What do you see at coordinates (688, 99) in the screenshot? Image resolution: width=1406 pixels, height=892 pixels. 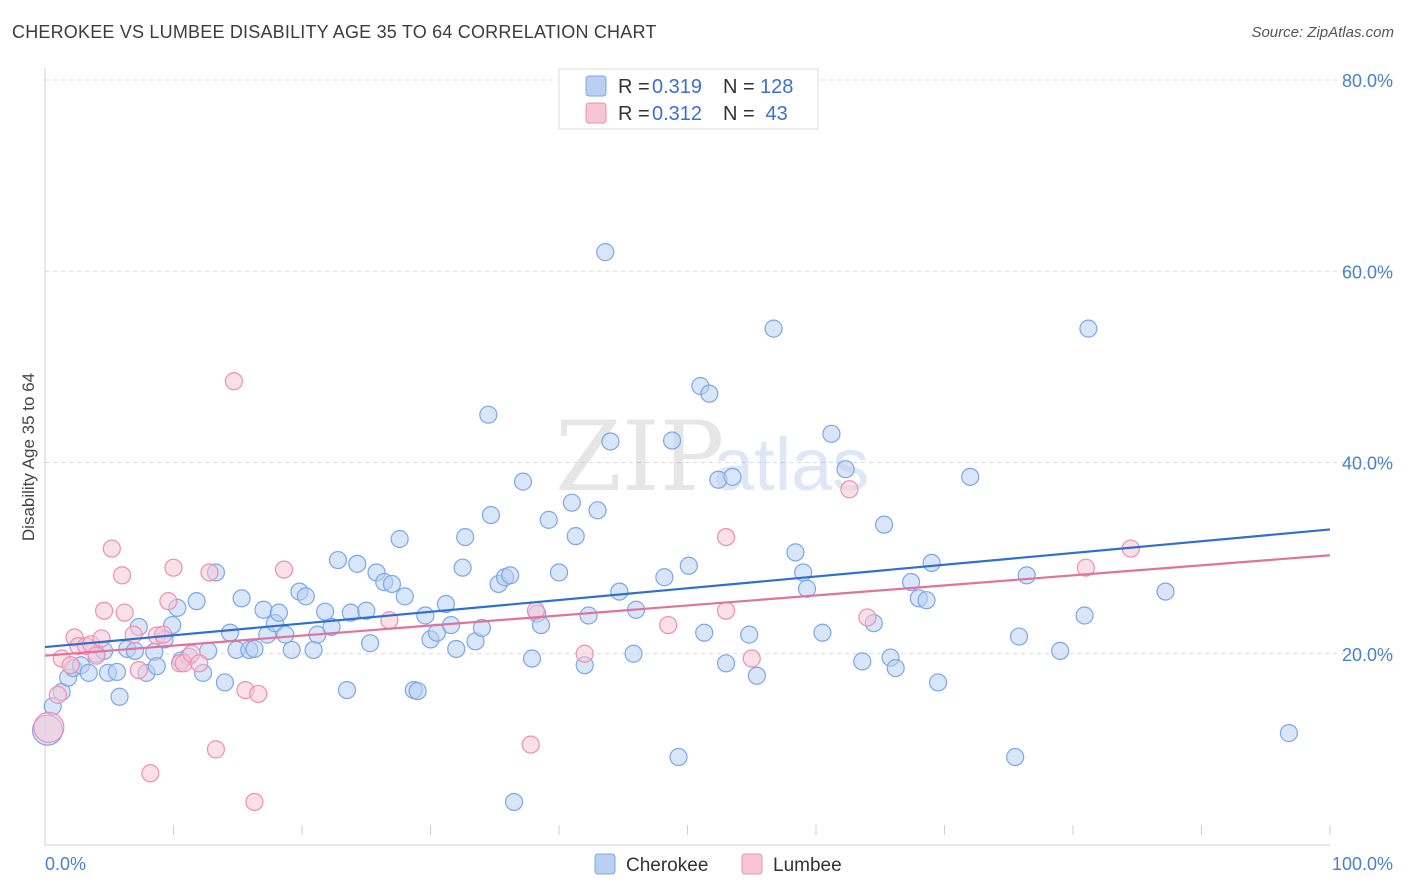 I see `stats-legend: R = 0.319 N = 128 R = 0.312 N = 43` at bounding box center [688, 99].